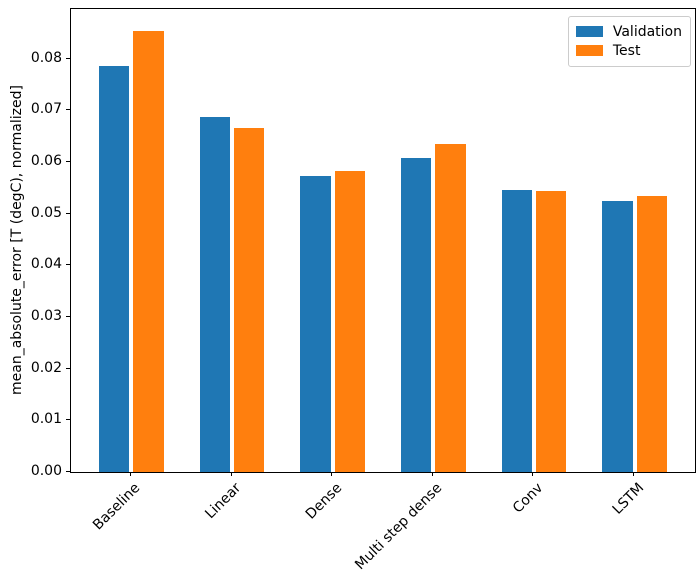  I want to click on legend-label-test: Test, so click(626, 50).